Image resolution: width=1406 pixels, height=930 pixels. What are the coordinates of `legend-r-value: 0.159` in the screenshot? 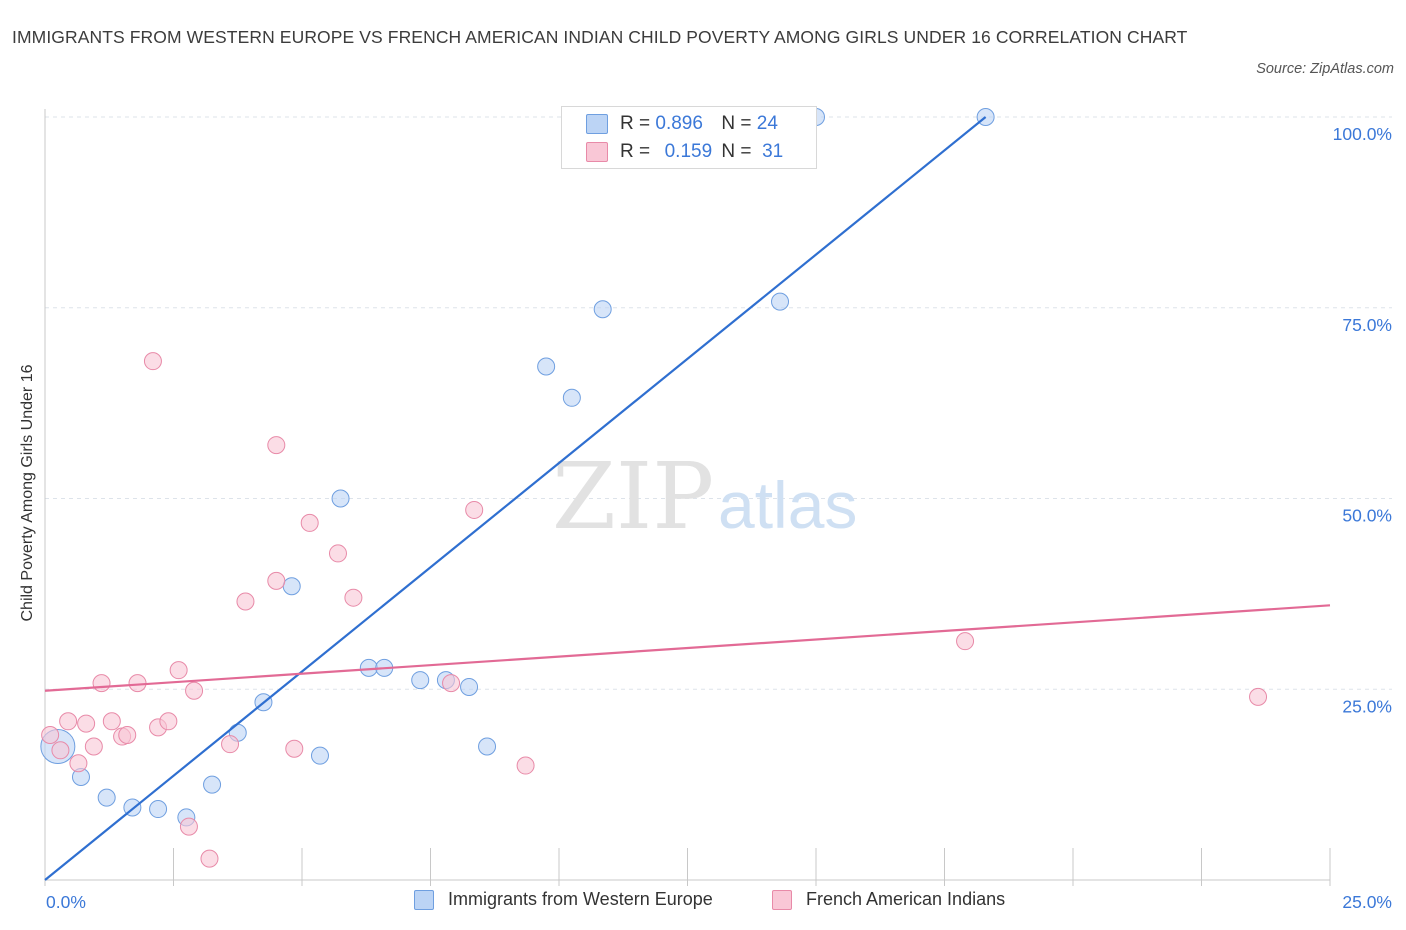 It's located at (688, 151).